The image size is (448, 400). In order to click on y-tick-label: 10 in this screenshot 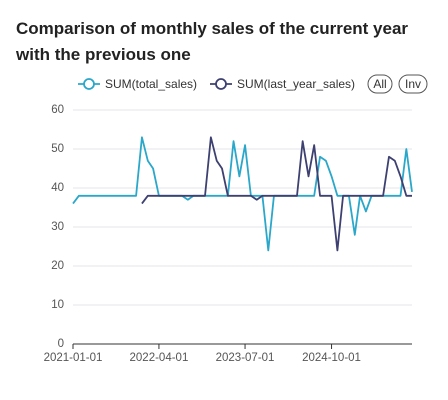, I will do `click(57, 305)`.